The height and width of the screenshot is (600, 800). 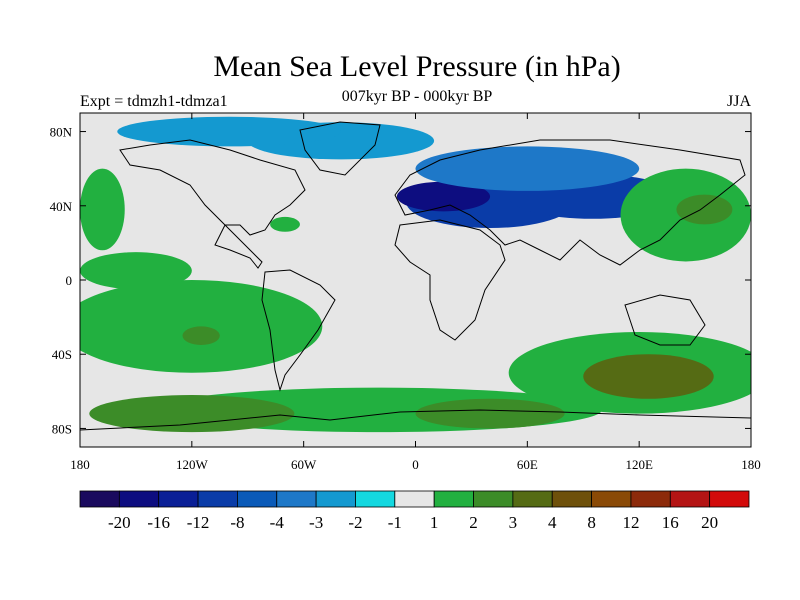 I want to click on y-tick-label-1: 40N, so click(x=61, y=206).